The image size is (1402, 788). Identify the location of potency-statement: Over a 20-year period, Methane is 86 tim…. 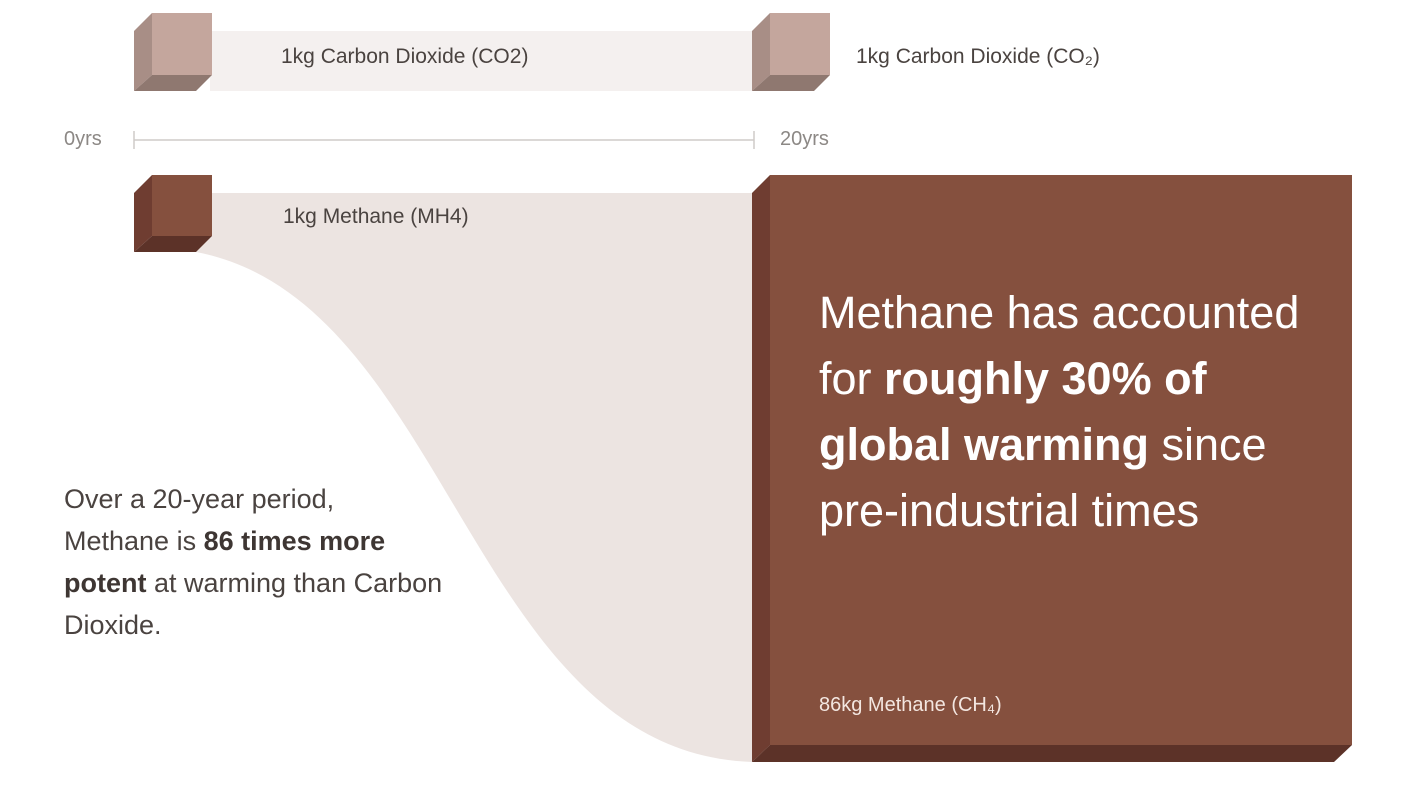
(254, 562).